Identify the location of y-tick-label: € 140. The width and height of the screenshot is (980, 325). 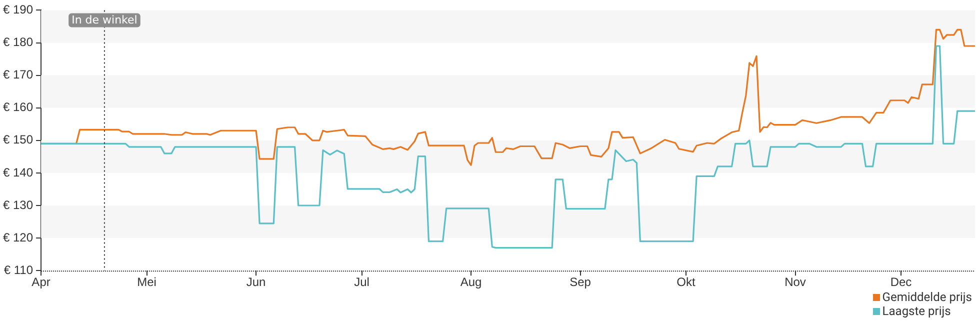
(18, 172).